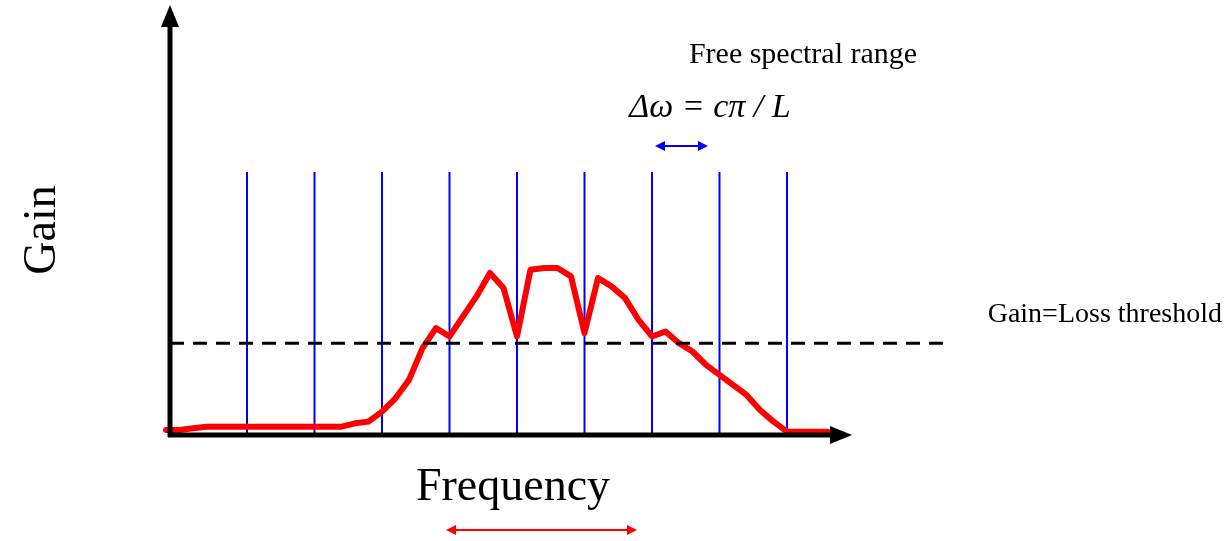 The height and width of the screenshot is (541, 1231). I want to click on y-axis-title: Gain, so click(39, 230).